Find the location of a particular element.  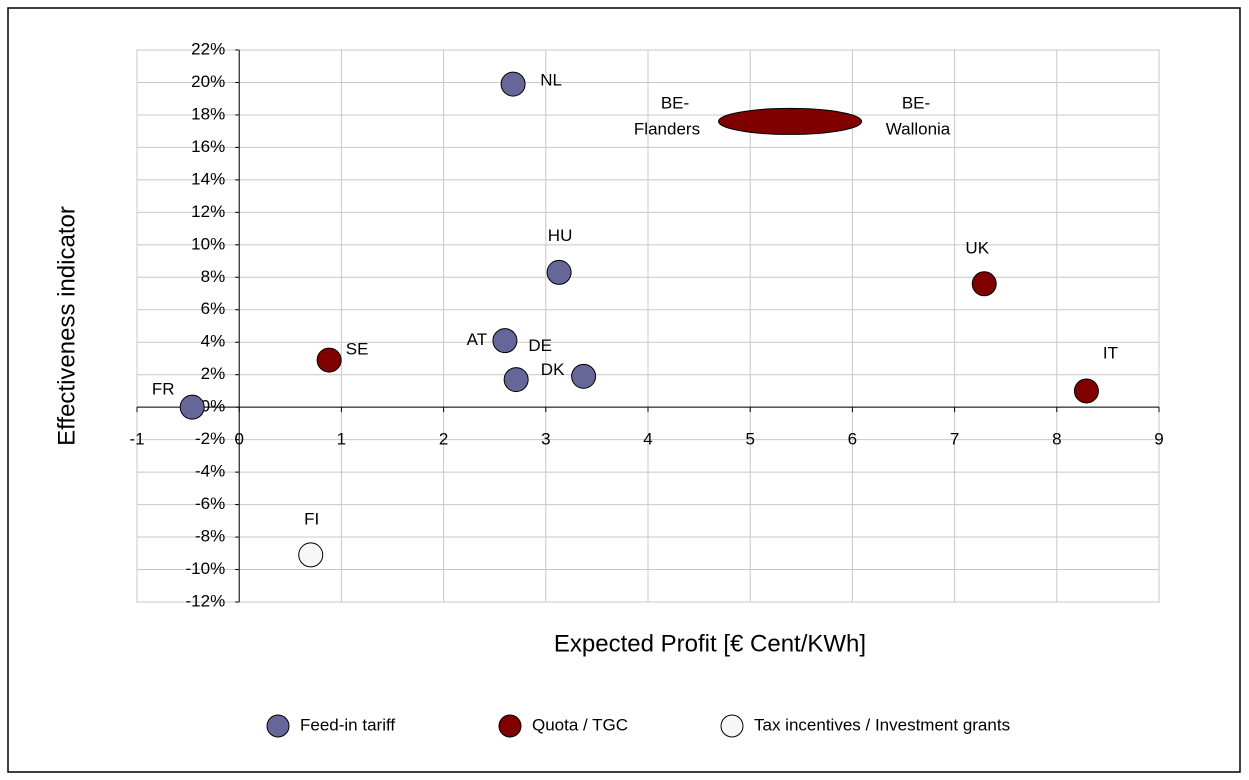

x-tick-label: 7 is located at coordinates (954, 439).